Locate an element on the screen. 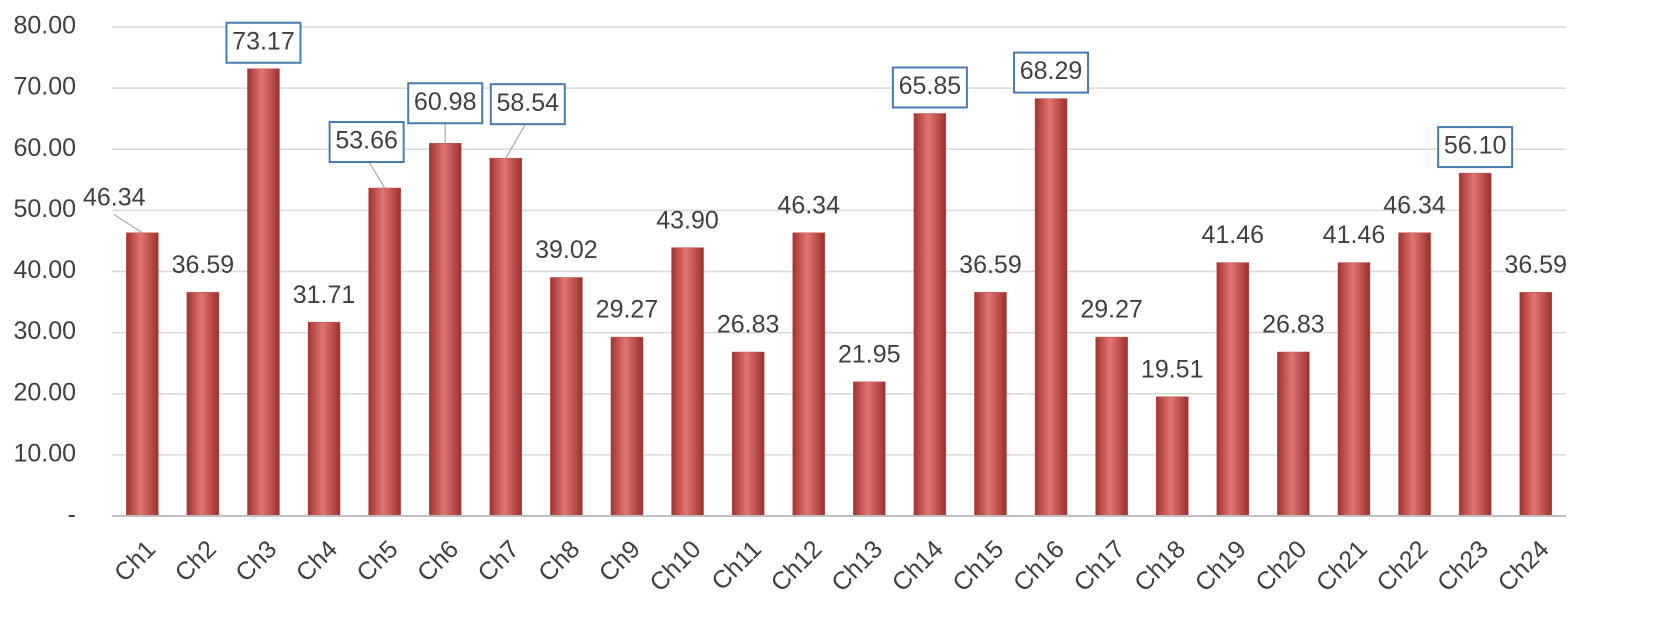 The width and height of the screenshot is (1654, 641). value-label: 53.66 is located at coordinates (366, 141).